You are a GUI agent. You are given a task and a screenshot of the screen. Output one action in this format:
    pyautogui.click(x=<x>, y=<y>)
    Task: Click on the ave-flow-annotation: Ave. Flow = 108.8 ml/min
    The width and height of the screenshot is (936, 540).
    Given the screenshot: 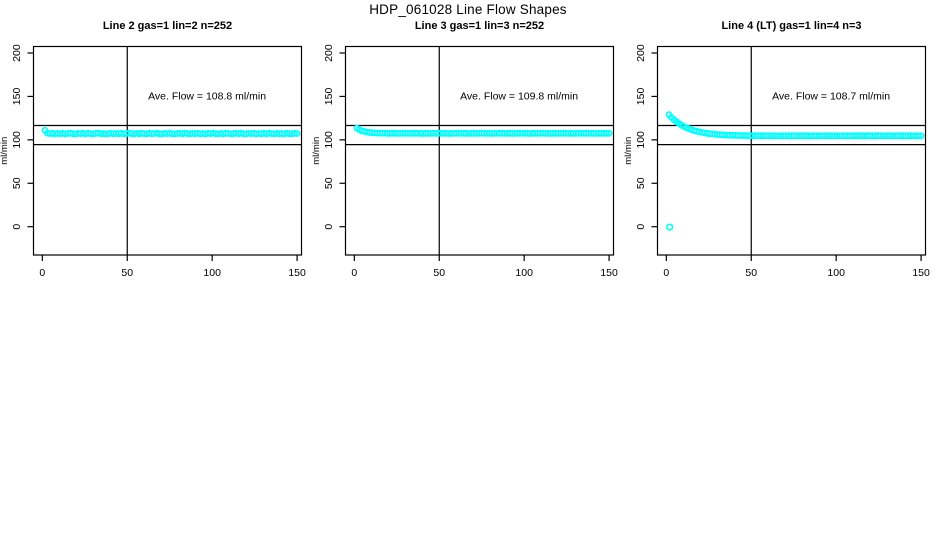 What is the action you would take?
    pyautogui.click(x=207, y=96)
    